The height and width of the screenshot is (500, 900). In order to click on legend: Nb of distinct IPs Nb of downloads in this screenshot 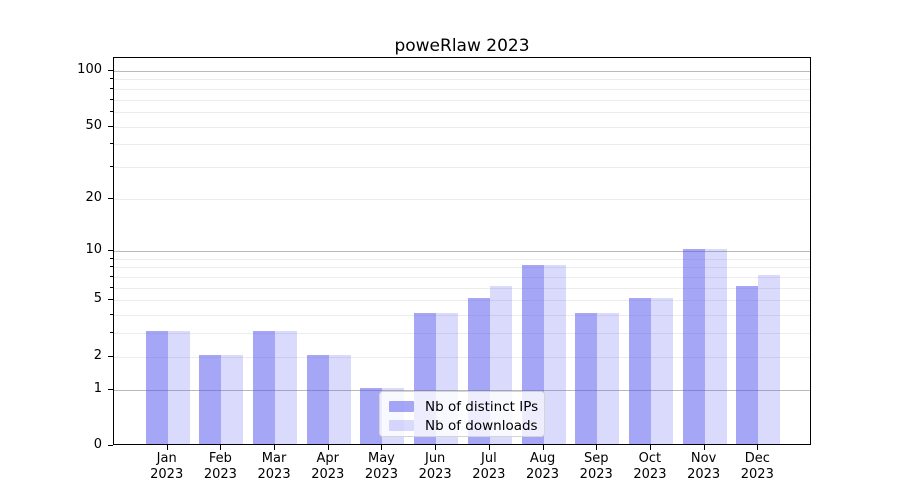, I will do `click(462, 414)`.